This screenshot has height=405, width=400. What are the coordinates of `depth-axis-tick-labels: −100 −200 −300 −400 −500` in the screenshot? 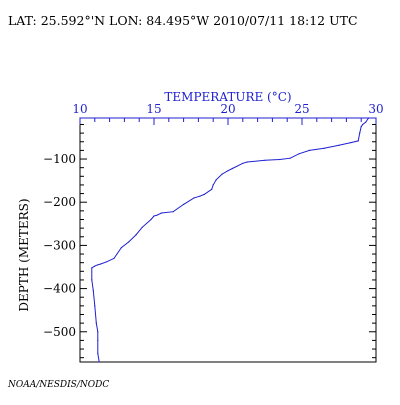 It's located at (59, 245).